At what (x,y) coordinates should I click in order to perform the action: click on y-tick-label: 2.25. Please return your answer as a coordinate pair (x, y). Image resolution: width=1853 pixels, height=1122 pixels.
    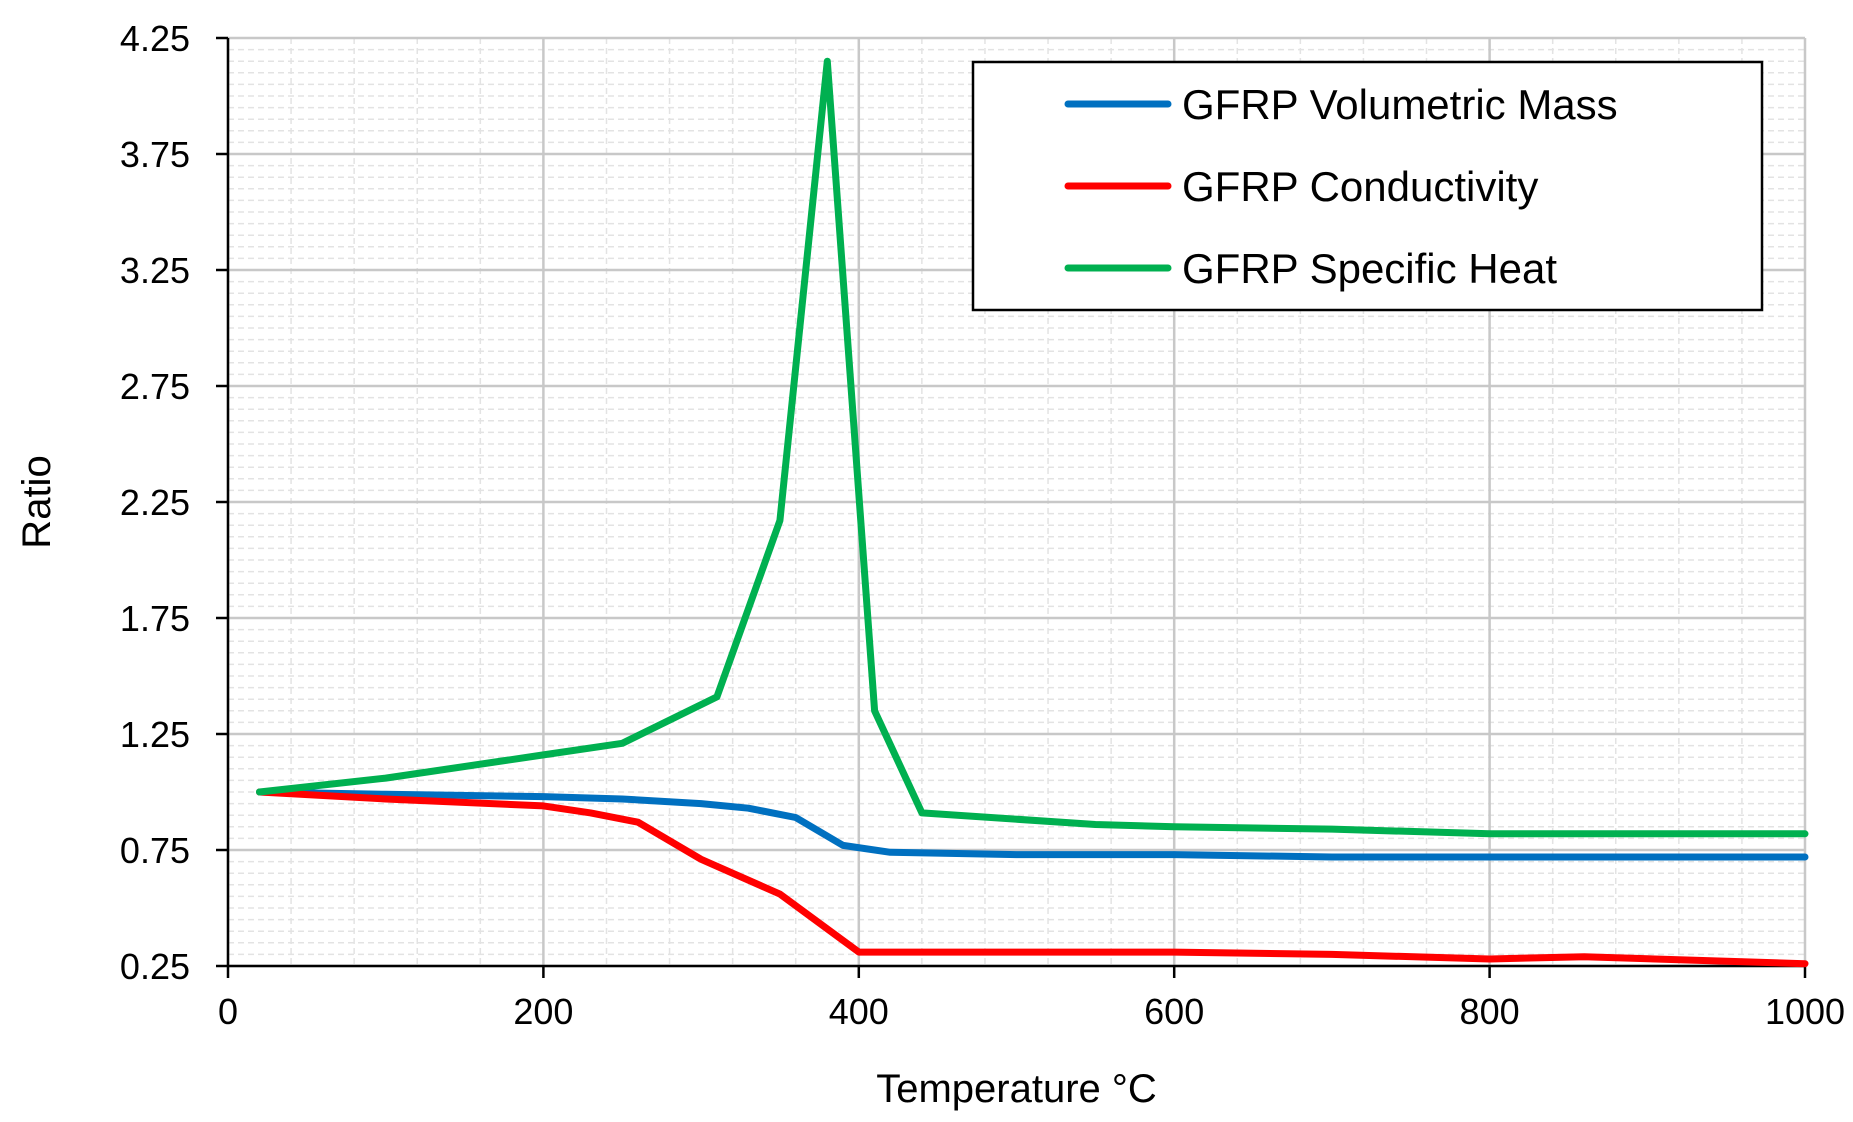
    Looking at the image, I should click on (155, 502).